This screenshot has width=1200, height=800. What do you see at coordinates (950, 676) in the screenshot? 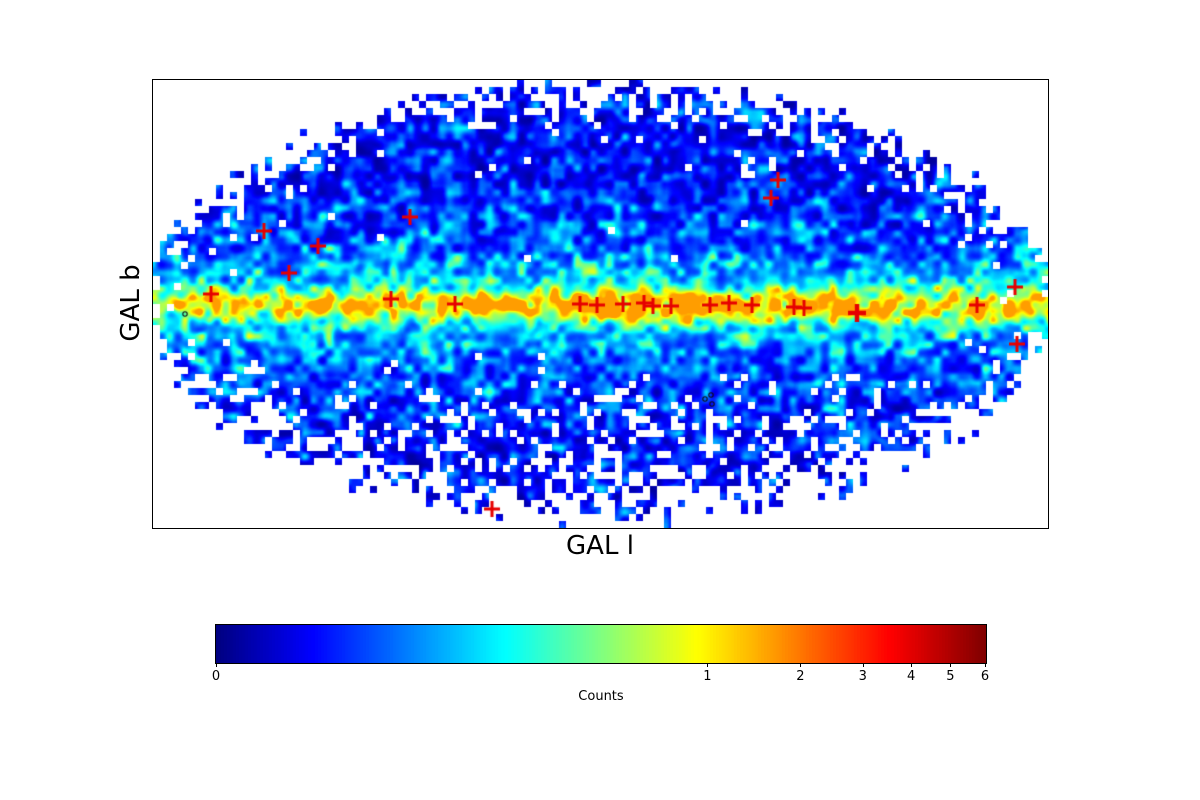
I see `colorbar-tick-label: 5` at bounding box center [950, 676].